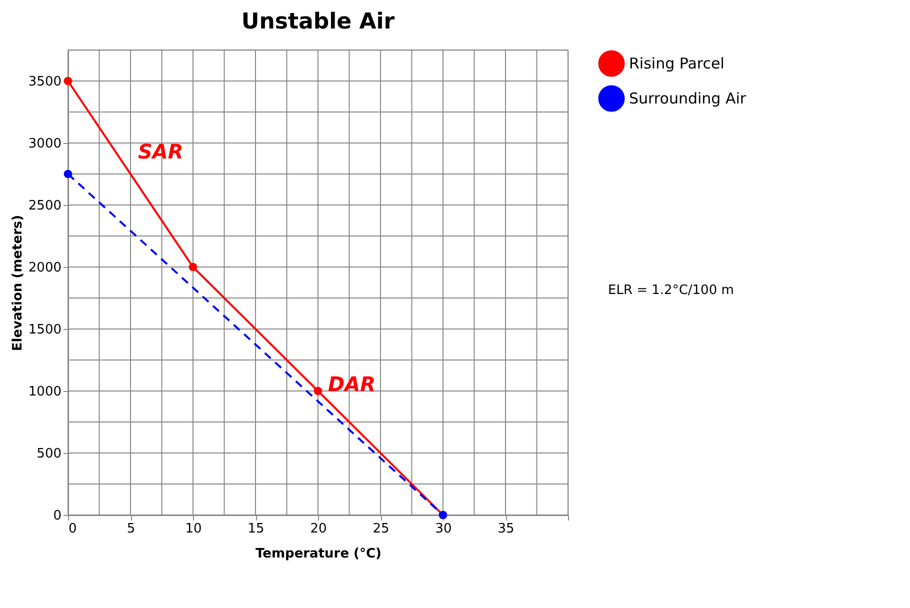 The height and width of the screenshot is (608, 910). What do you see at coordinates (676, 63) in the screenshot?
I see `legend-label: Rising Parcel` at bounding box center [676, 63].